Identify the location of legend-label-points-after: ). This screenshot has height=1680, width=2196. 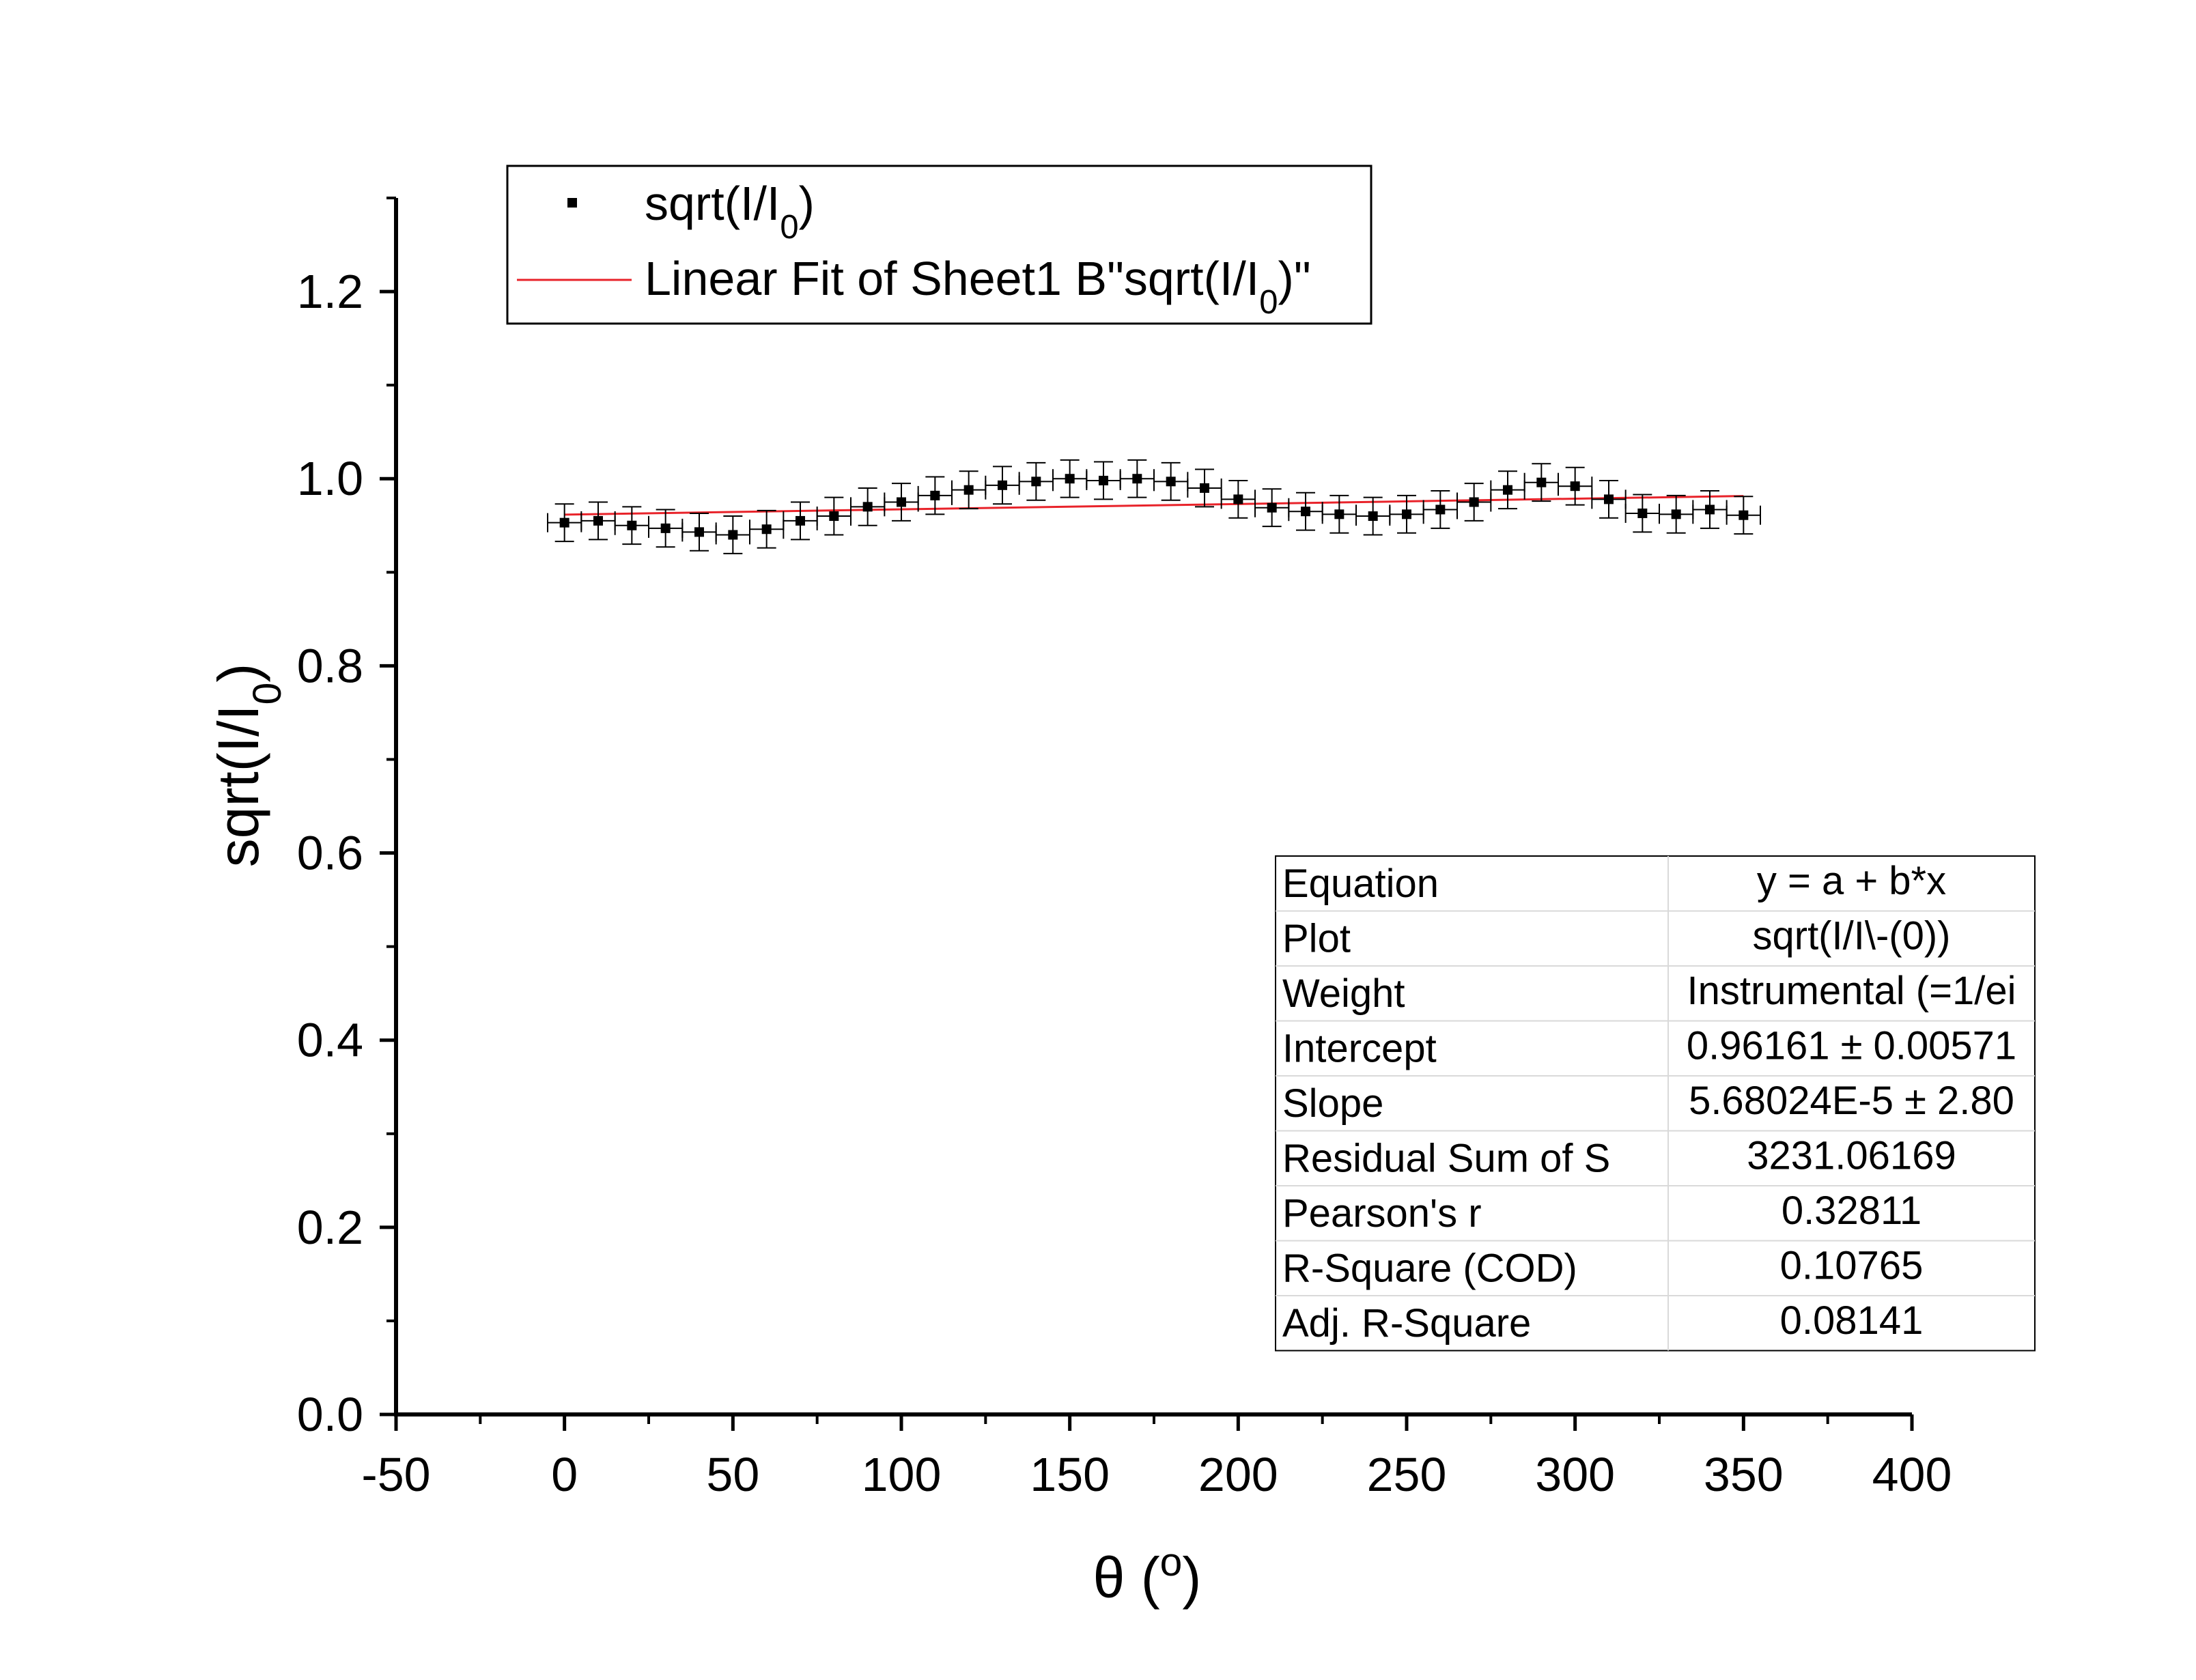
(807, 203).